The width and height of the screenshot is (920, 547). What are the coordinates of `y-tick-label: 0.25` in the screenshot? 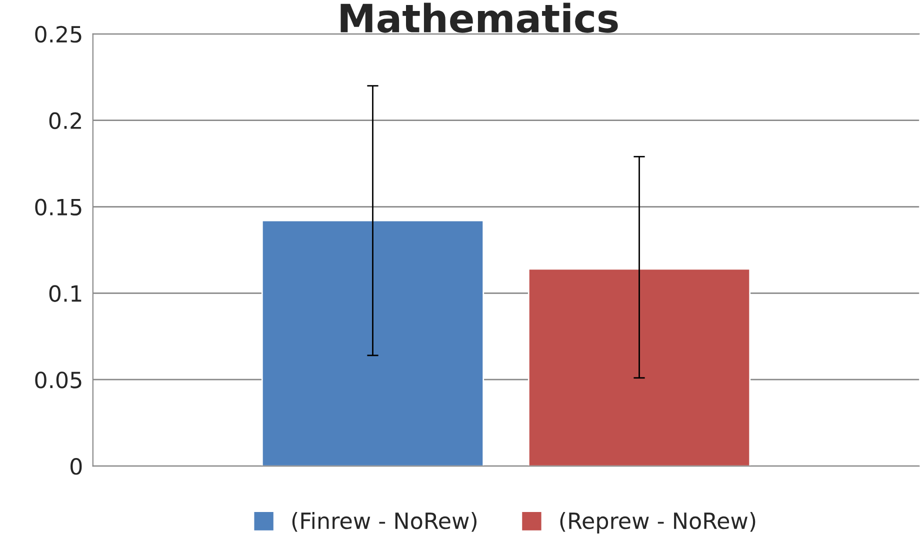 It's located at (58, 34).